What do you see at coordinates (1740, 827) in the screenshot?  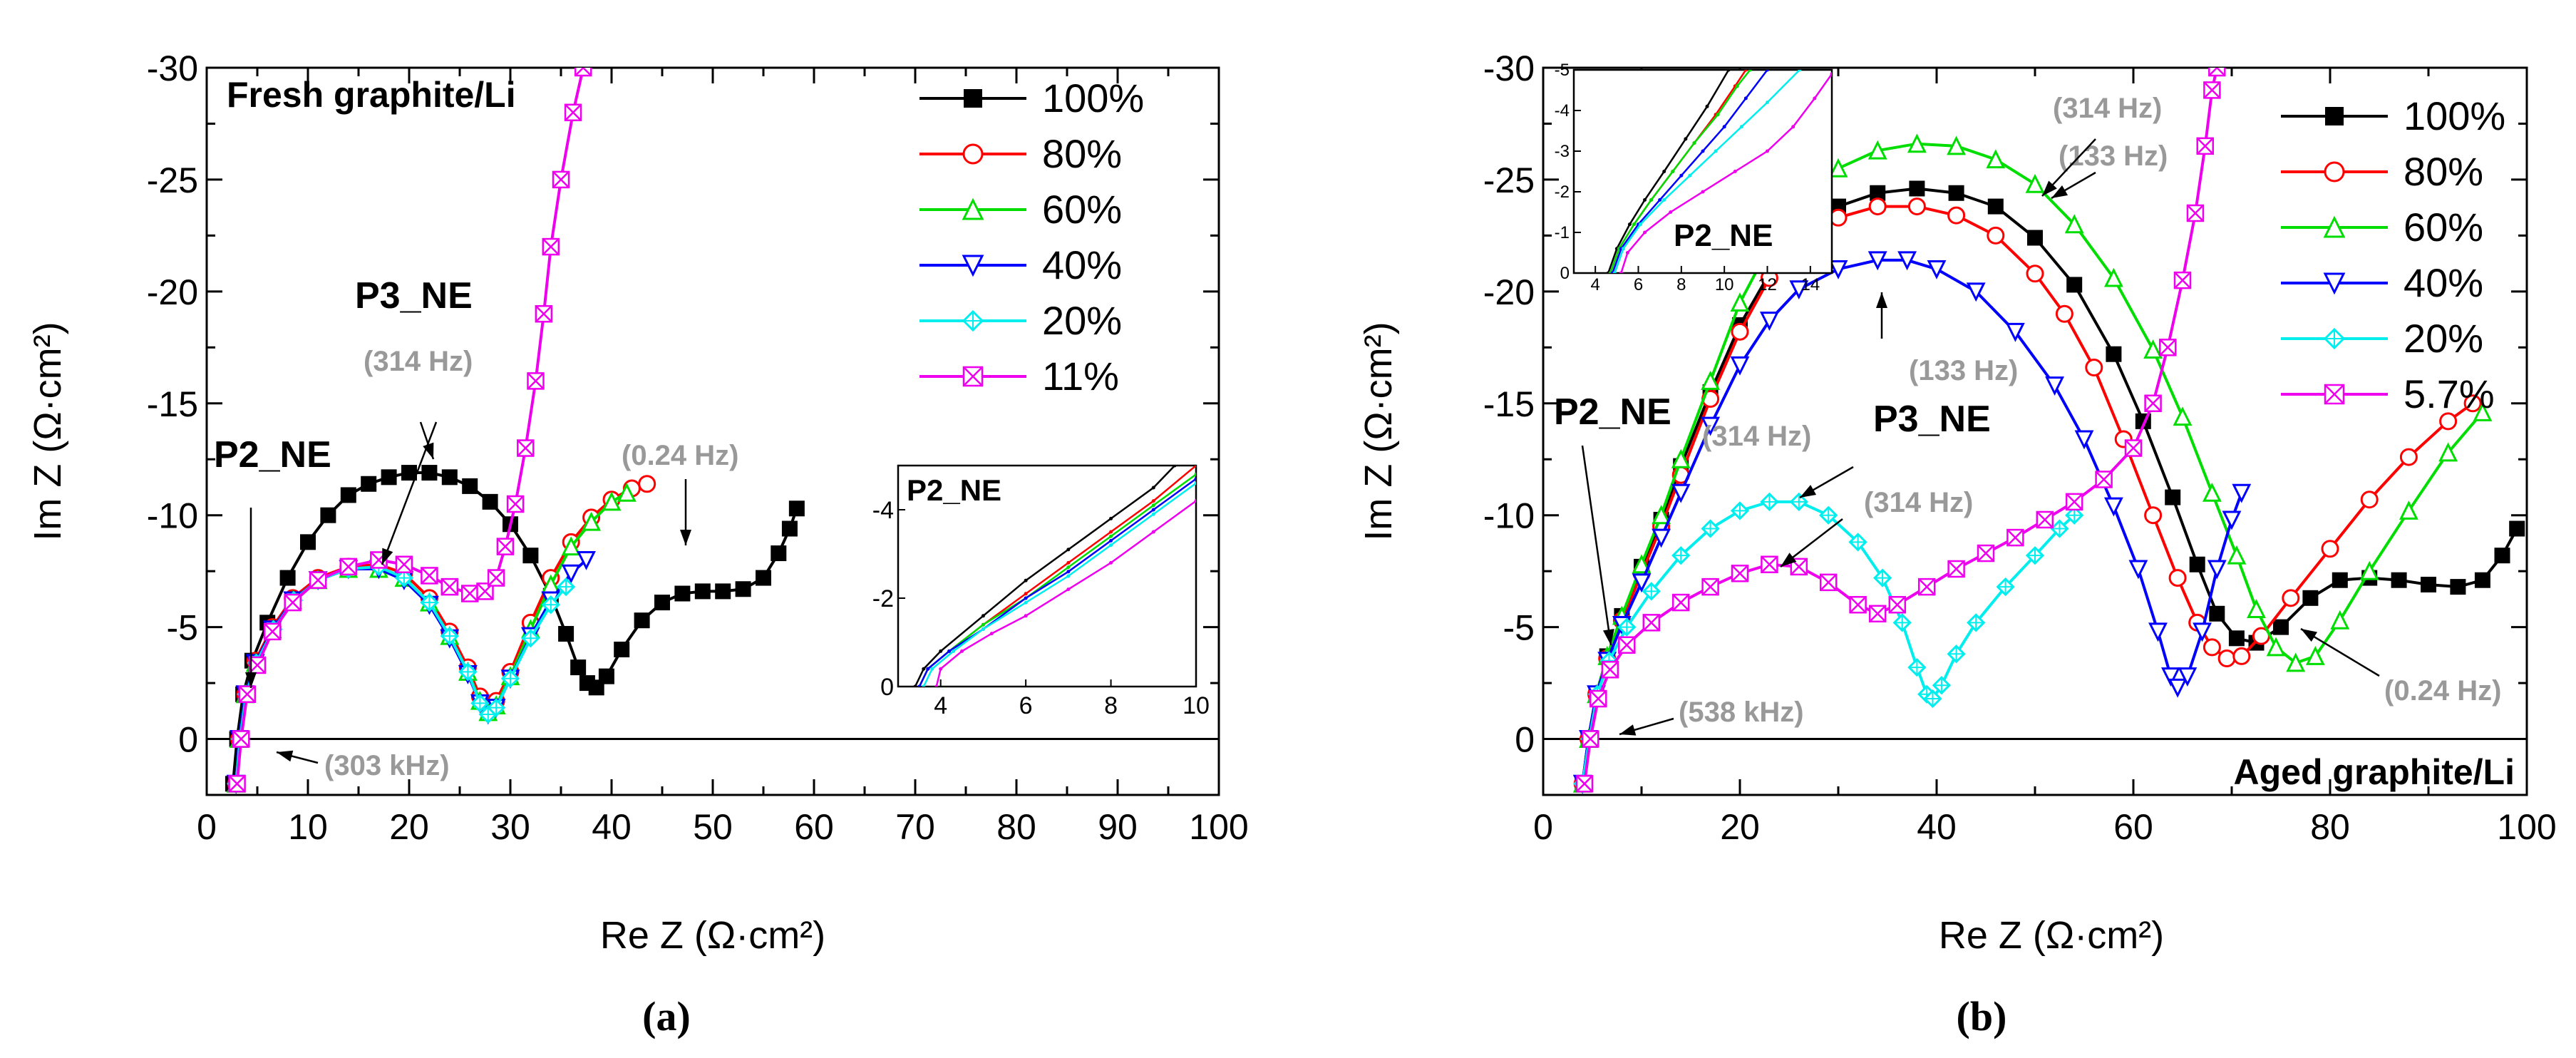 I see `x-tick-label: 20` at bounding box center [1740, 827].